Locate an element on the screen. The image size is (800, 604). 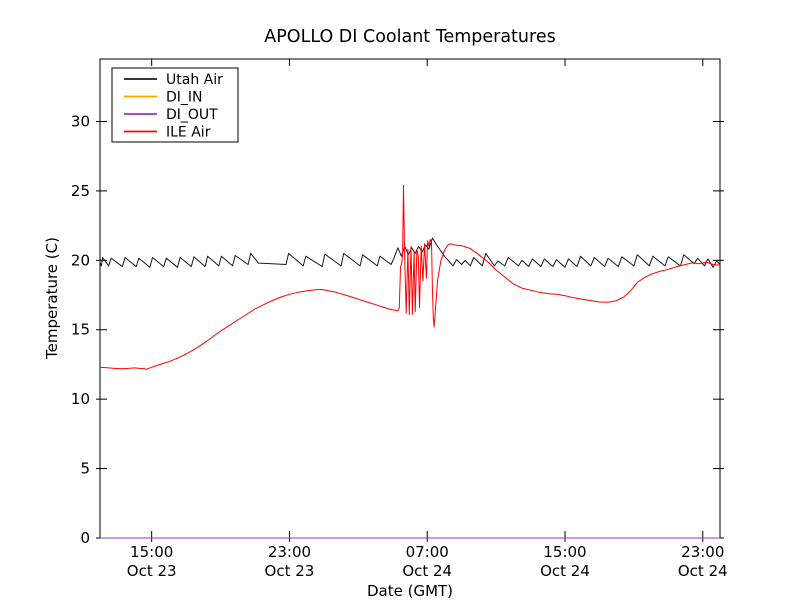
y-tick-label: 25 is located at coordinates (80, 191).